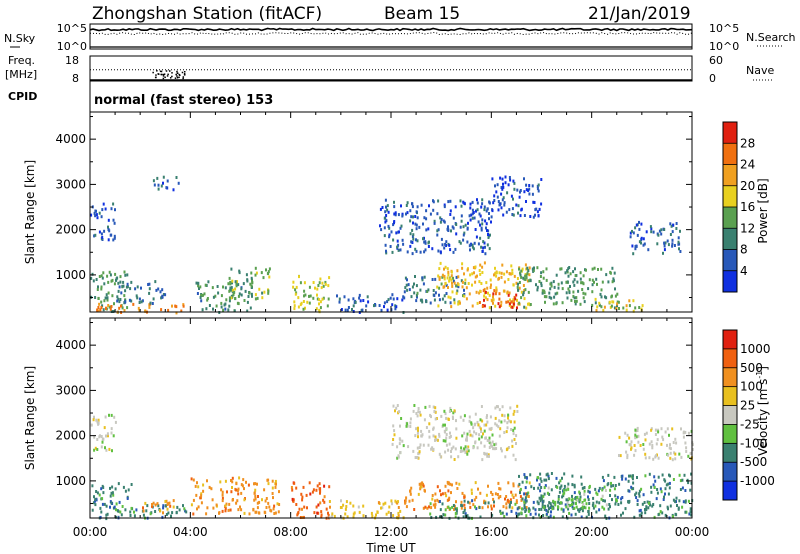 The height and width of the screenshot is (554, 800). Describe the element at coordinates (22, 96) in the screenshot. I see `cpid-label: CPID` at that location.